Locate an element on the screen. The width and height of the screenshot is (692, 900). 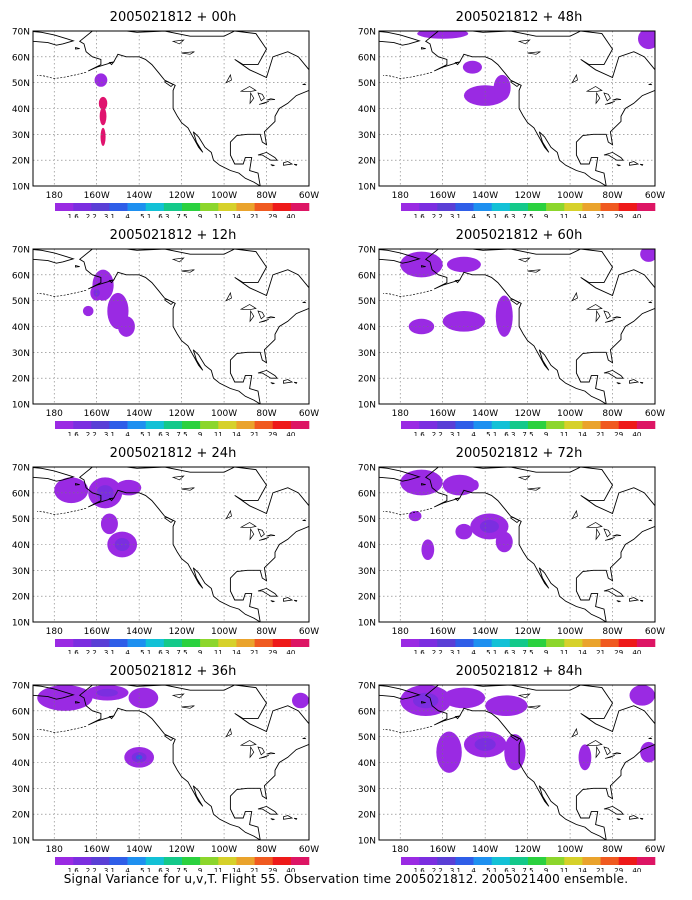
variance-core is located at coordinates (485, 744).